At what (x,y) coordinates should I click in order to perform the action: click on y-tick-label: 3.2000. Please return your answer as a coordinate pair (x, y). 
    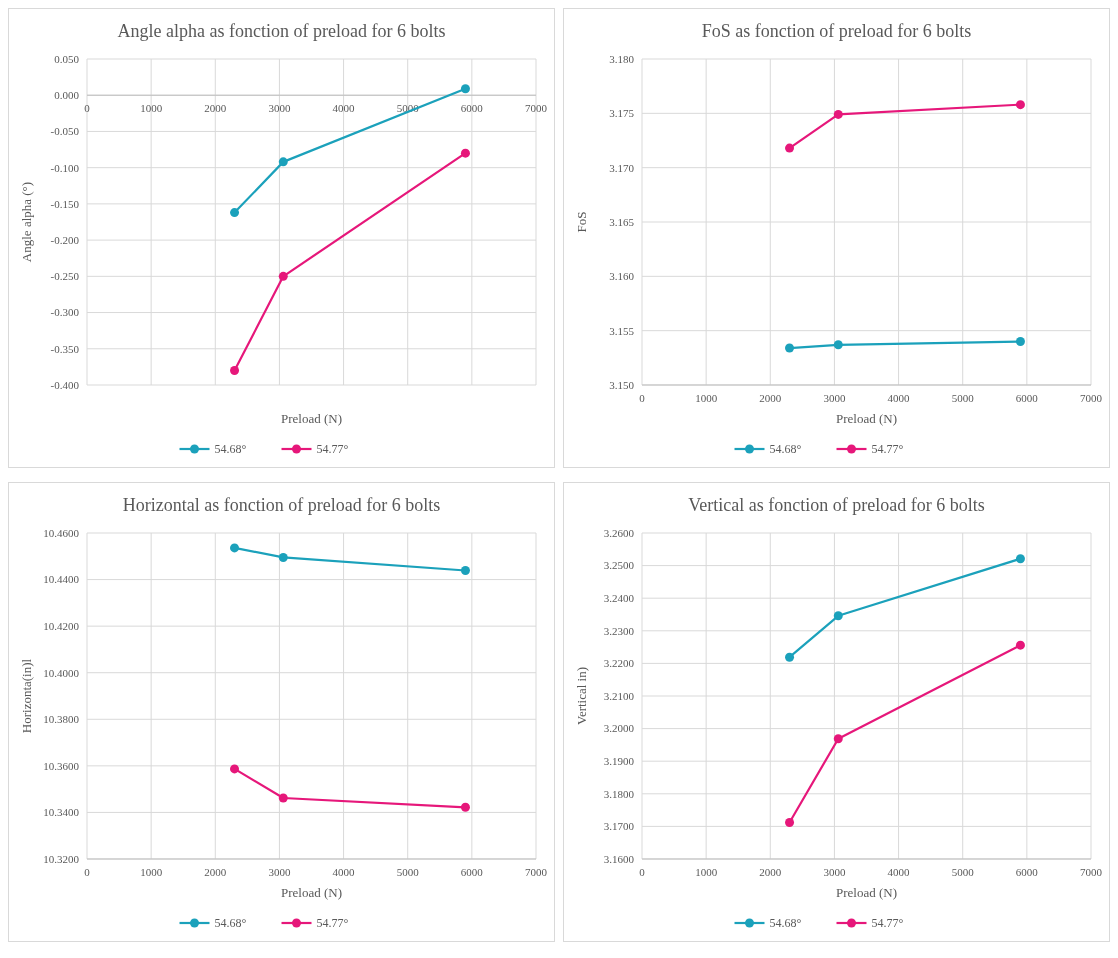
    Looking at the image, I should click on (619, 728).